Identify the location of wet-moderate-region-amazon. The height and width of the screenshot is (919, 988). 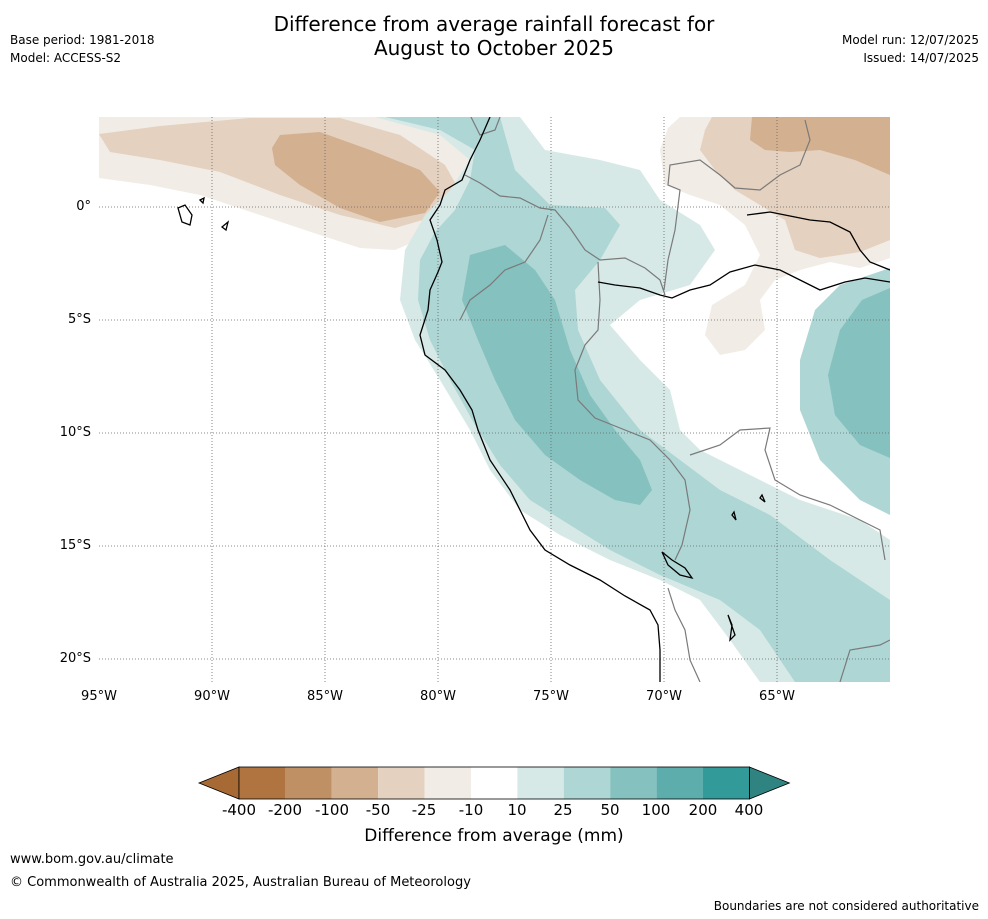
(859, 373).